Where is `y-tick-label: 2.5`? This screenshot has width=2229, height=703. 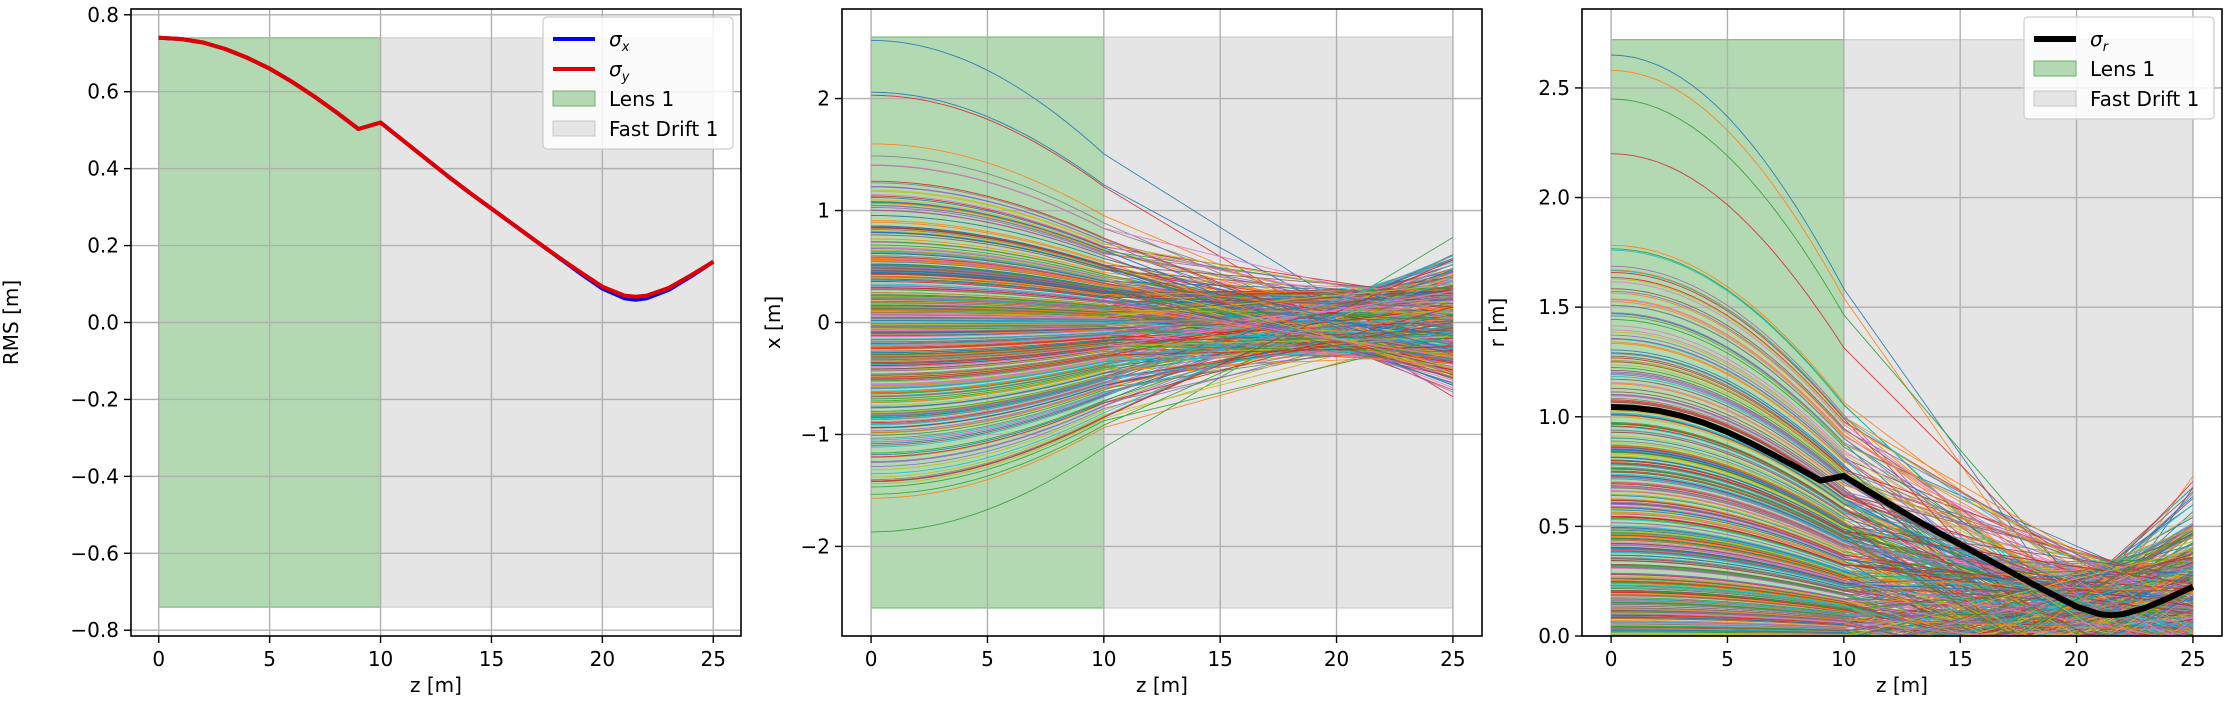
y-tick-label: 2.5 is located at coordinates (1554, 88).